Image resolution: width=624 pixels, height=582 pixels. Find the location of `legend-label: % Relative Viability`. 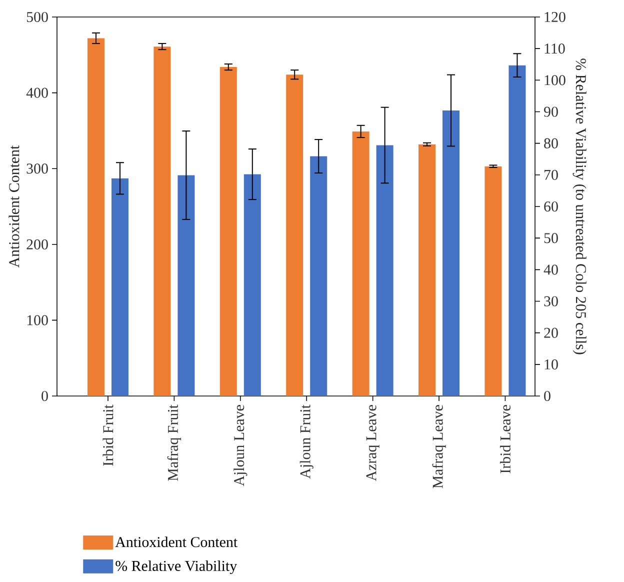

legend-label: % Relative Viability is located at coordinates (177, 567).